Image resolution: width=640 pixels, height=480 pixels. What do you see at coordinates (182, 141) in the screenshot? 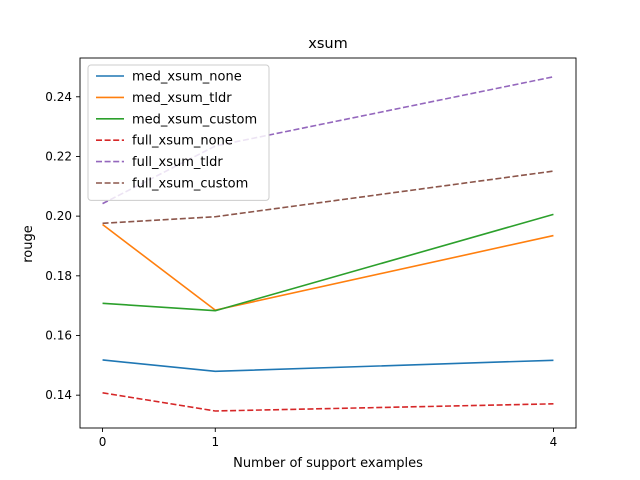
I see `legend-label-full-xsum-none: full_xsum_none` at bounding box center [182, 141].